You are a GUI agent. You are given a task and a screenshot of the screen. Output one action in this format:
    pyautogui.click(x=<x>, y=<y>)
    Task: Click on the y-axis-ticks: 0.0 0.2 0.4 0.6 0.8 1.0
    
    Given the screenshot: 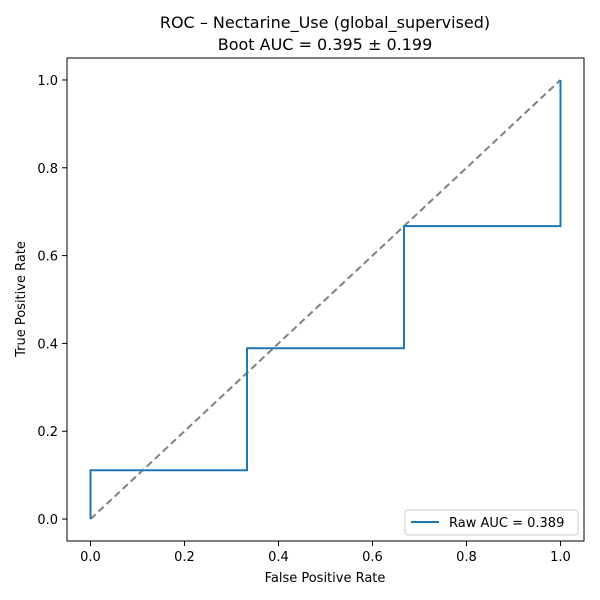 What is the action you would take?
    pyautogui.click(x=52, y=301)
    